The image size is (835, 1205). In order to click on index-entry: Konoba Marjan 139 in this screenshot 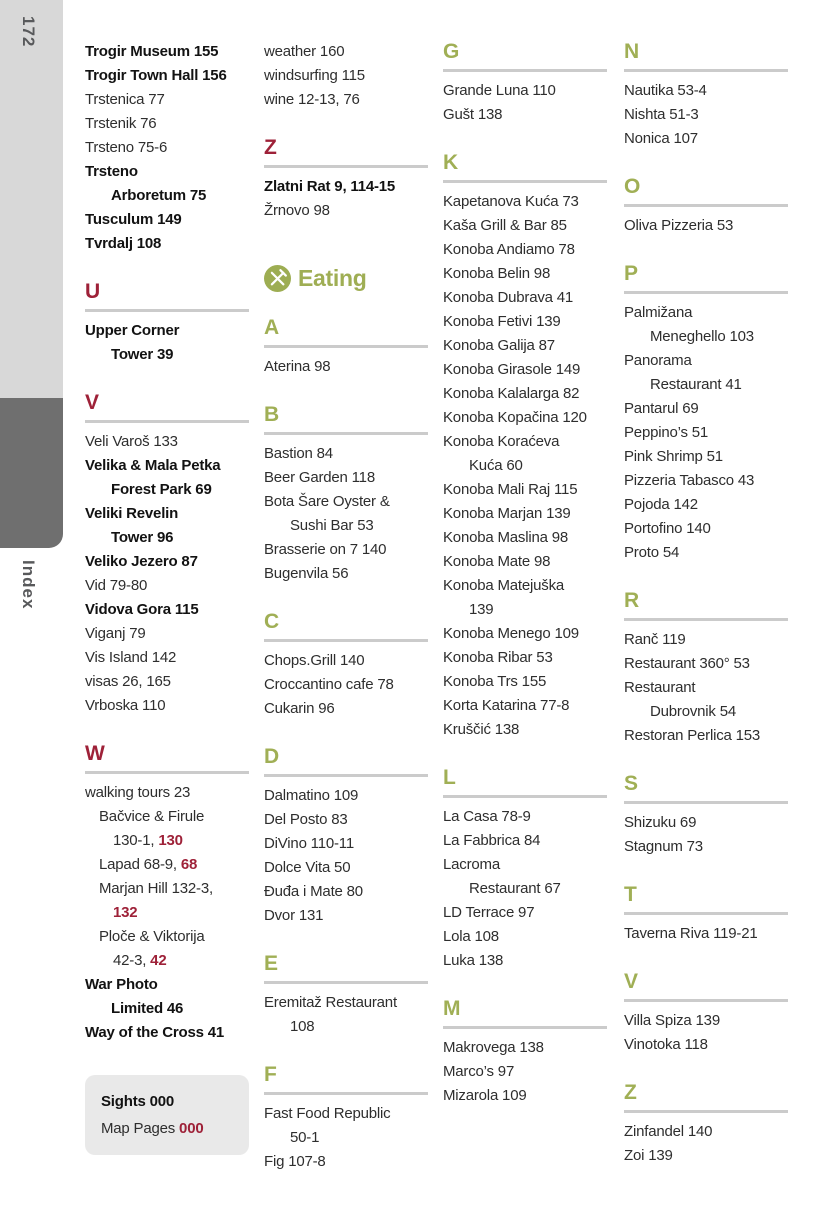, I will do `click(525, 514)`.